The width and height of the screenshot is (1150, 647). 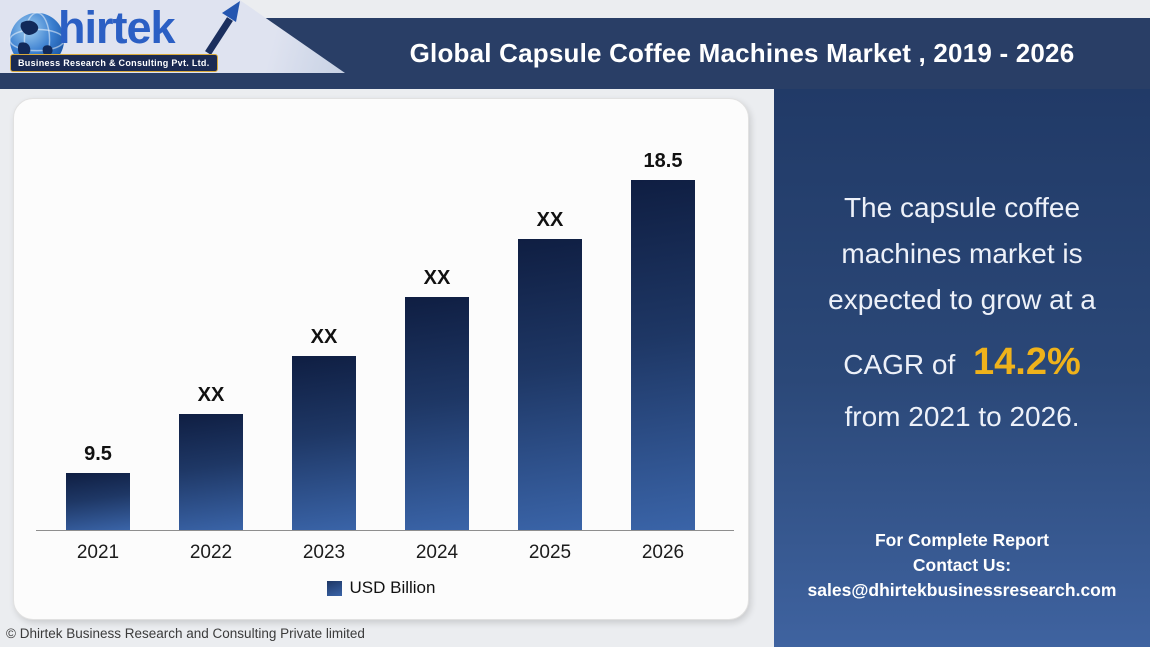 I want to click on legend-swatch, so click(x=334, y=588).